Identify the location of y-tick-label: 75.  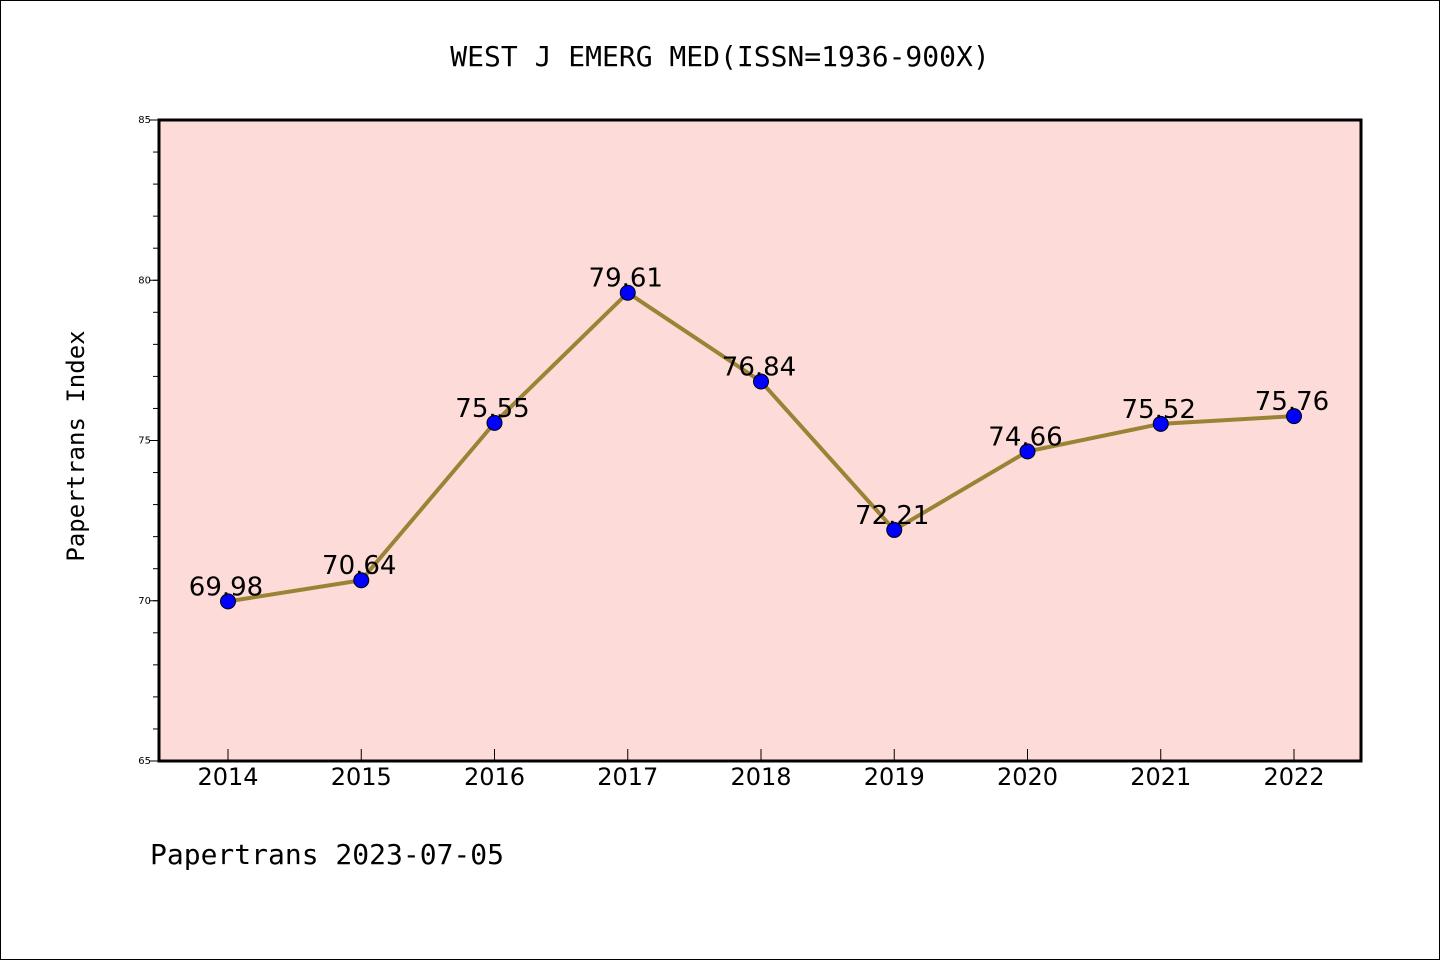
(144, 441).